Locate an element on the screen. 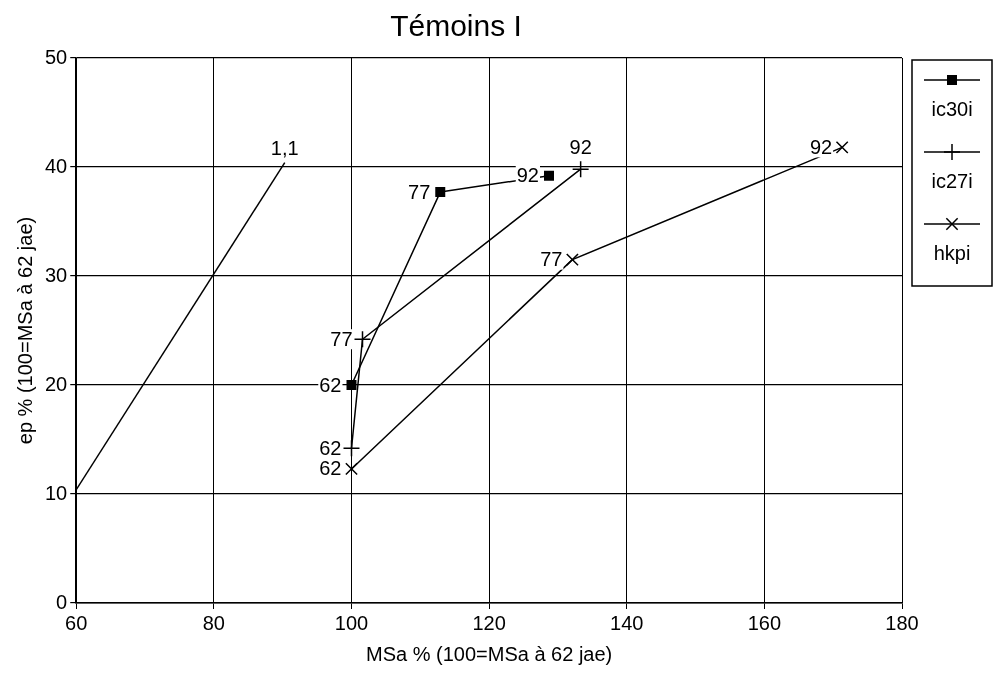 The width and height of the screenshot is (1002, 681). y-tick-label: 0 is located at coordinates (62, 601).